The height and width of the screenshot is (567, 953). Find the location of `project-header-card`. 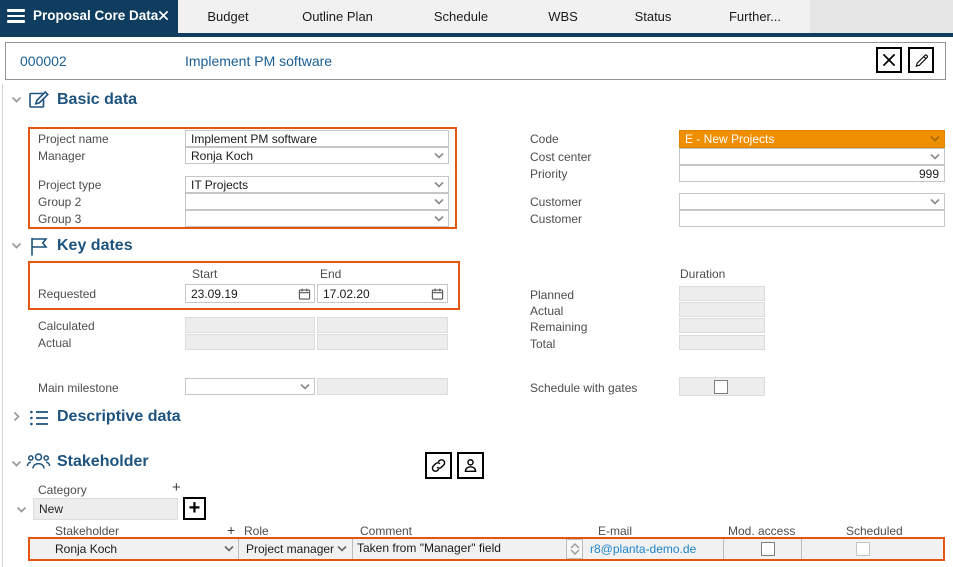

project-header-card is located at coordinates (475, 61).